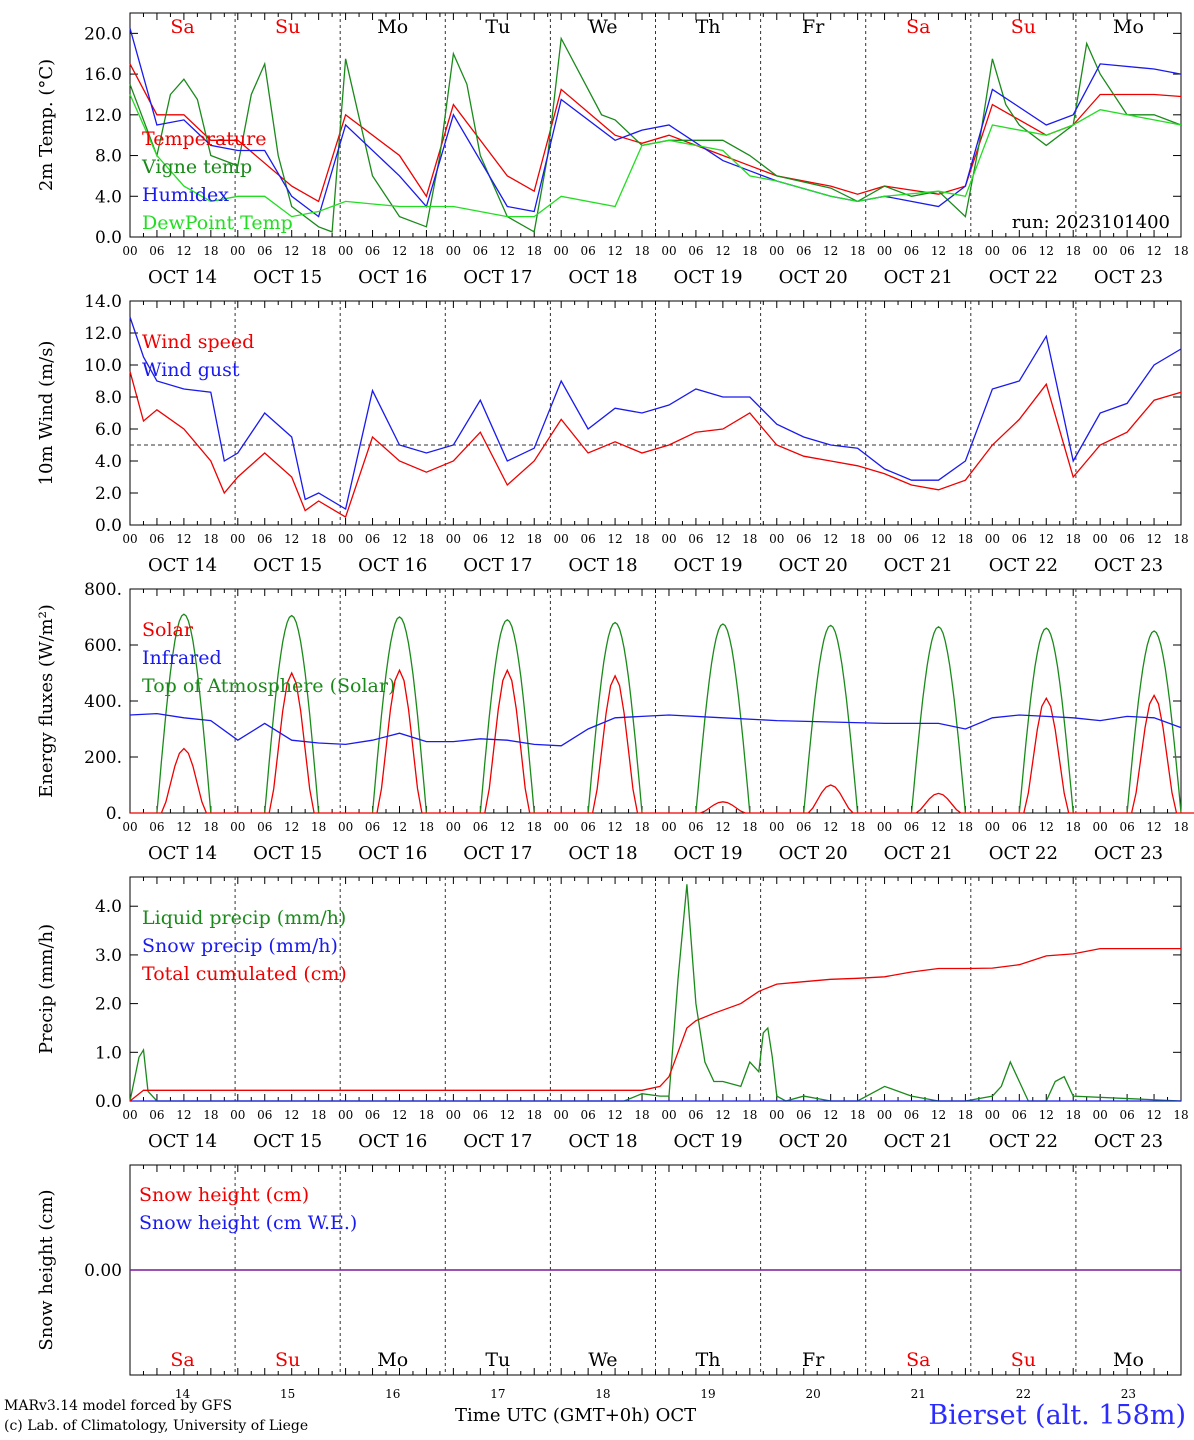 The image size is (1194, 1440). Describe the element at coordinates (497, 277) in the screenshot. I see `date-label: OCT 17` at that location.